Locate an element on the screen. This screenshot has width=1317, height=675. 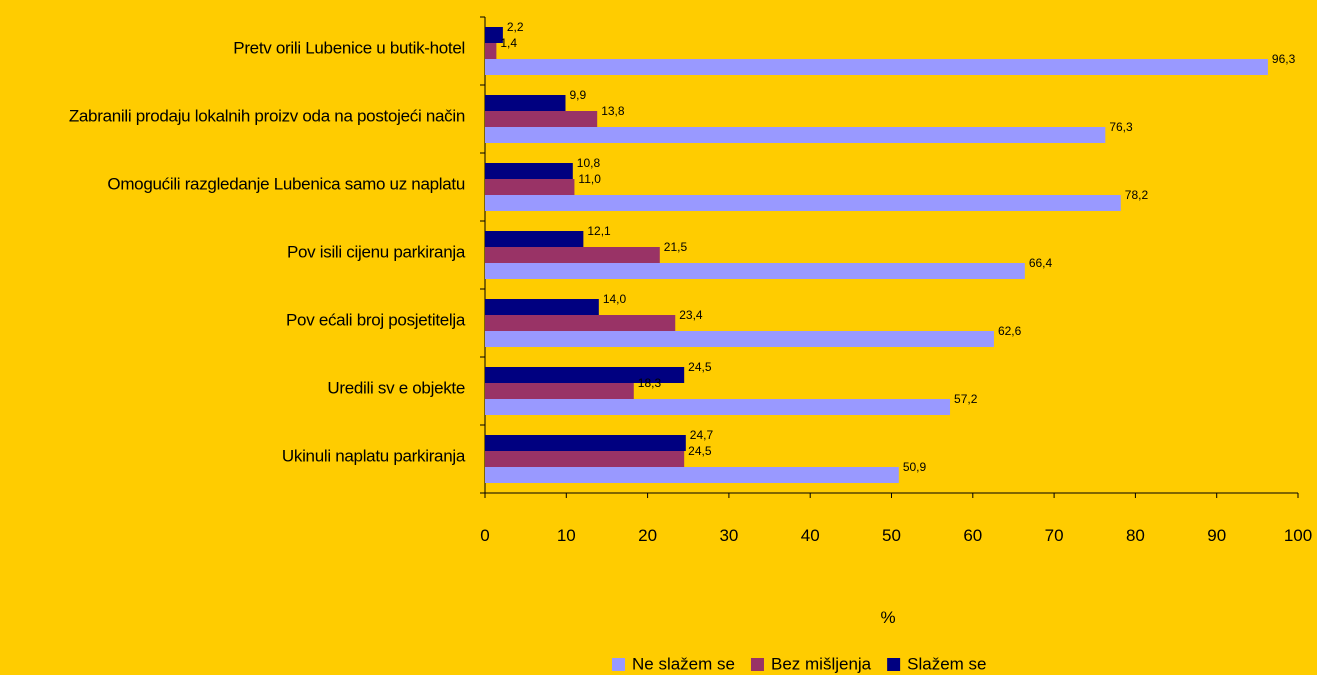
category-label: Pov isili cijenu parkiranja is located at coordinates (376, 251).